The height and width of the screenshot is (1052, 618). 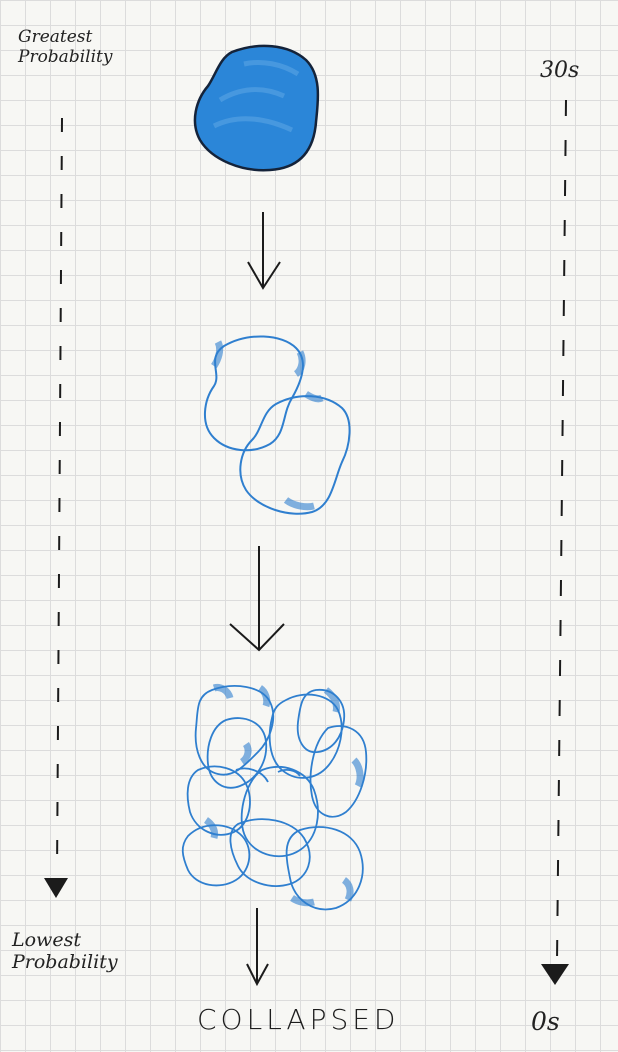 I want to click on greatest-probability-line-2: Probability, so click(x=65, y=56).